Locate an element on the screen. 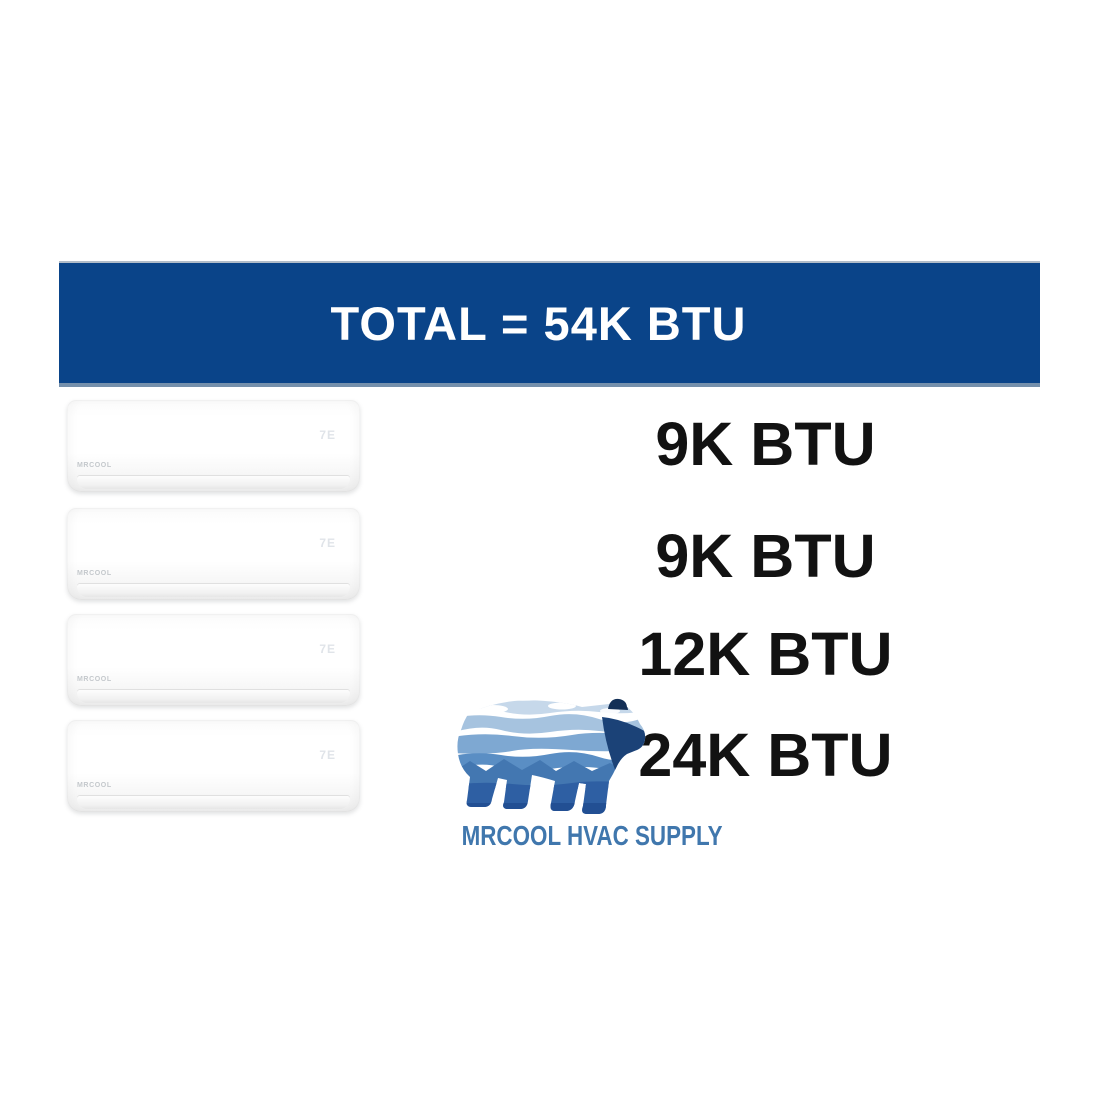 This screenshot has height=1096, width=1096. bear-logo-icon is located at coordinates (551, 755).